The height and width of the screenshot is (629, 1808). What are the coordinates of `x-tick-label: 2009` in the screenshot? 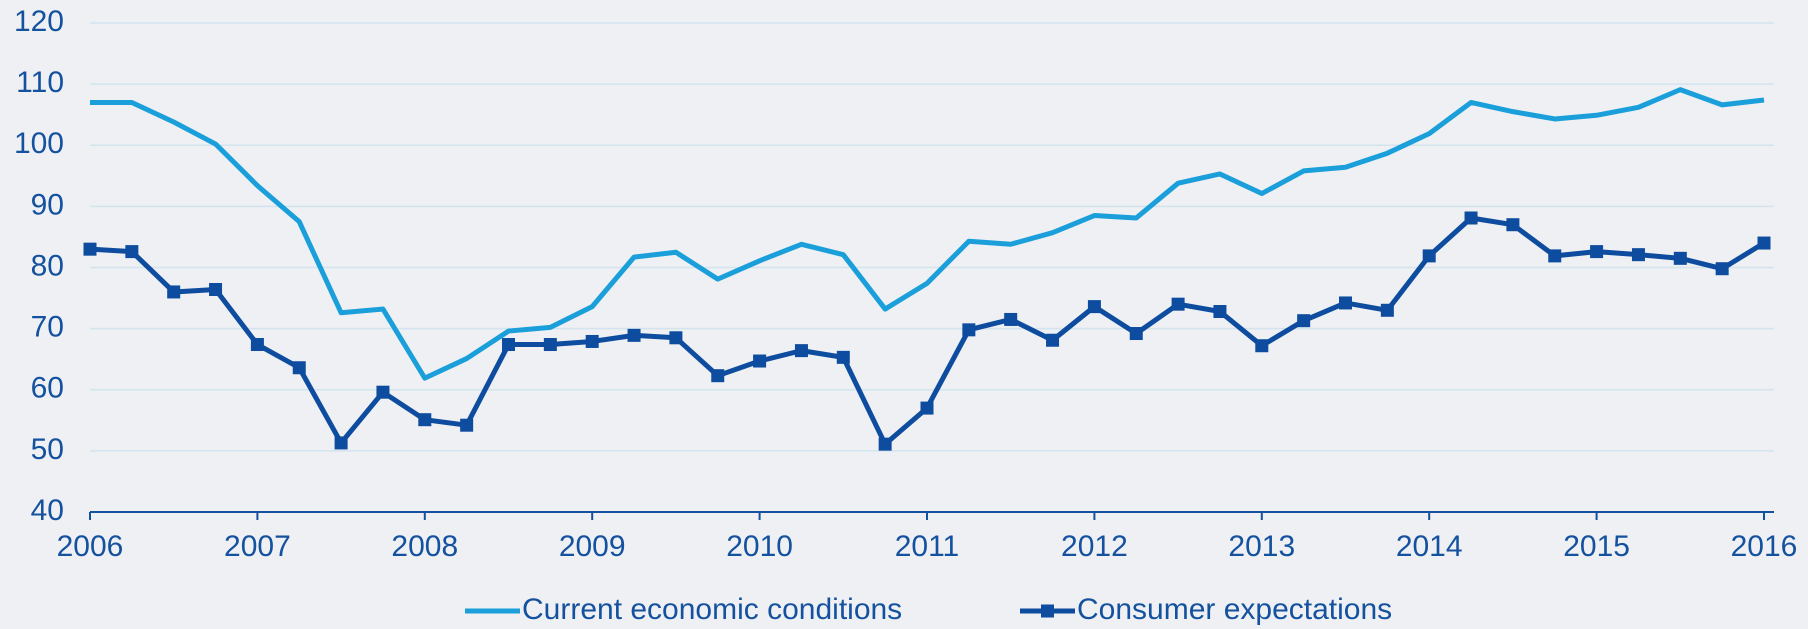 It's located at (592, 546).